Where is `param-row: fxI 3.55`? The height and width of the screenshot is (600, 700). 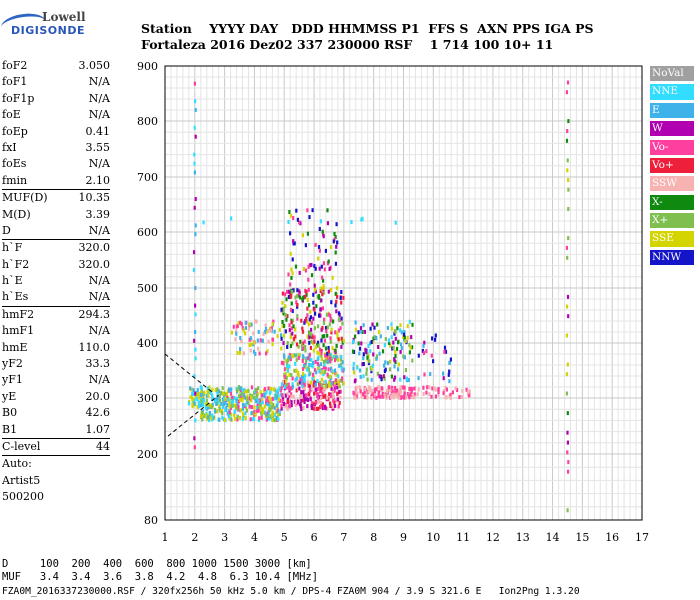 param-row: fxI 3.55 is located at coordinates (56, 148).